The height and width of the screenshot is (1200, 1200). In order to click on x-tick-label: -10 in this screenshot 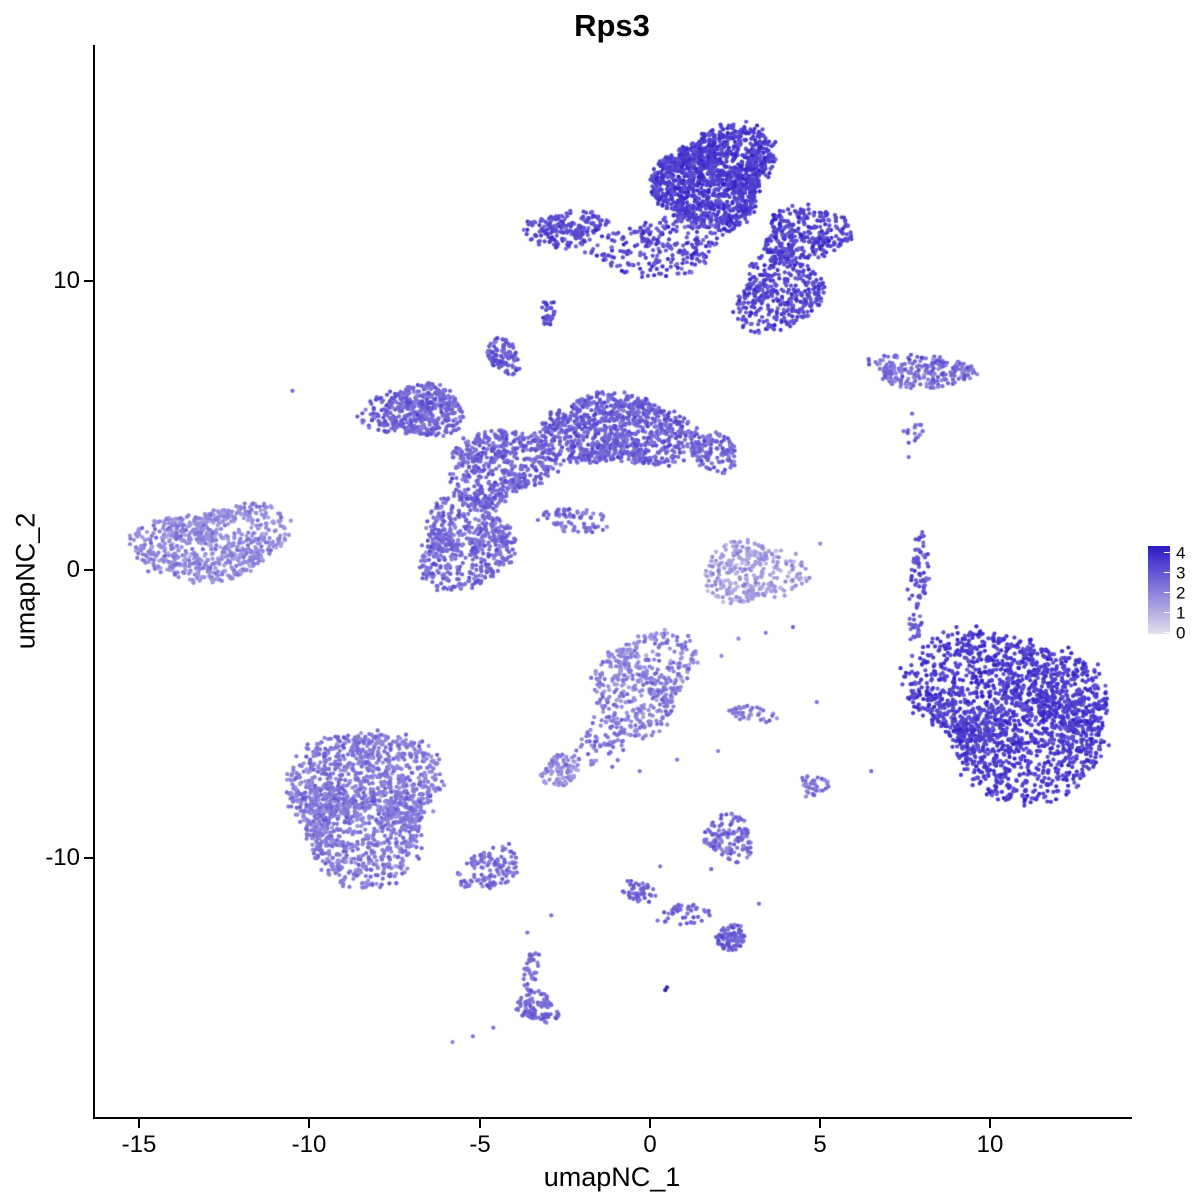, I will do `click(309, 1144)`.